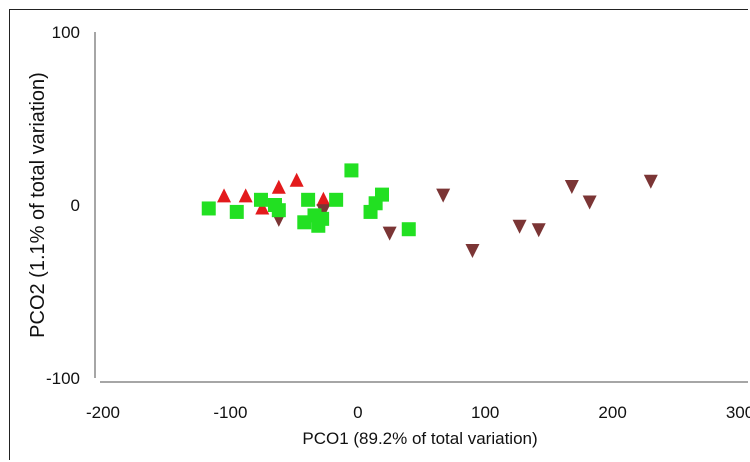 The height and width of the screenshot is (462, 750). What do you see at coordinates (485, 412) in the screenshot?
I see `x-tick-label: 100` at bounding box center [485, 412].